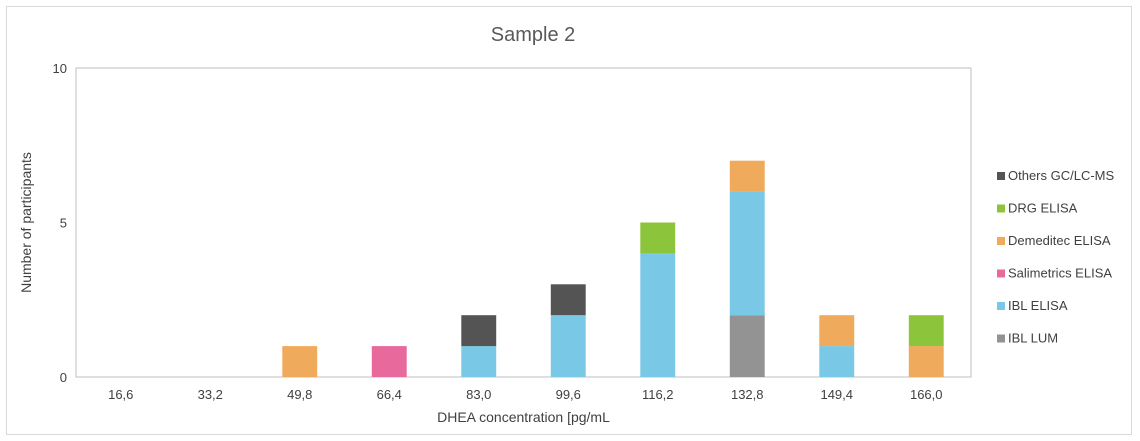 The image size is (1140, 441). I want to click on y-tick-label: 10, so click(60, 68).